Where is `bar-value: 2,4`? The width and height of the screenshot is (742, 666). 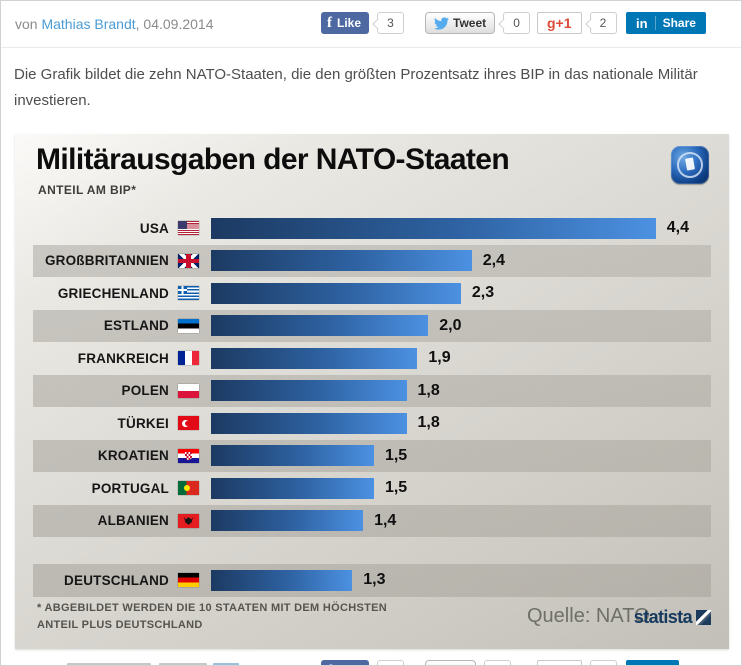 bar-value: 2,4 is located at coordinates (493, 260).